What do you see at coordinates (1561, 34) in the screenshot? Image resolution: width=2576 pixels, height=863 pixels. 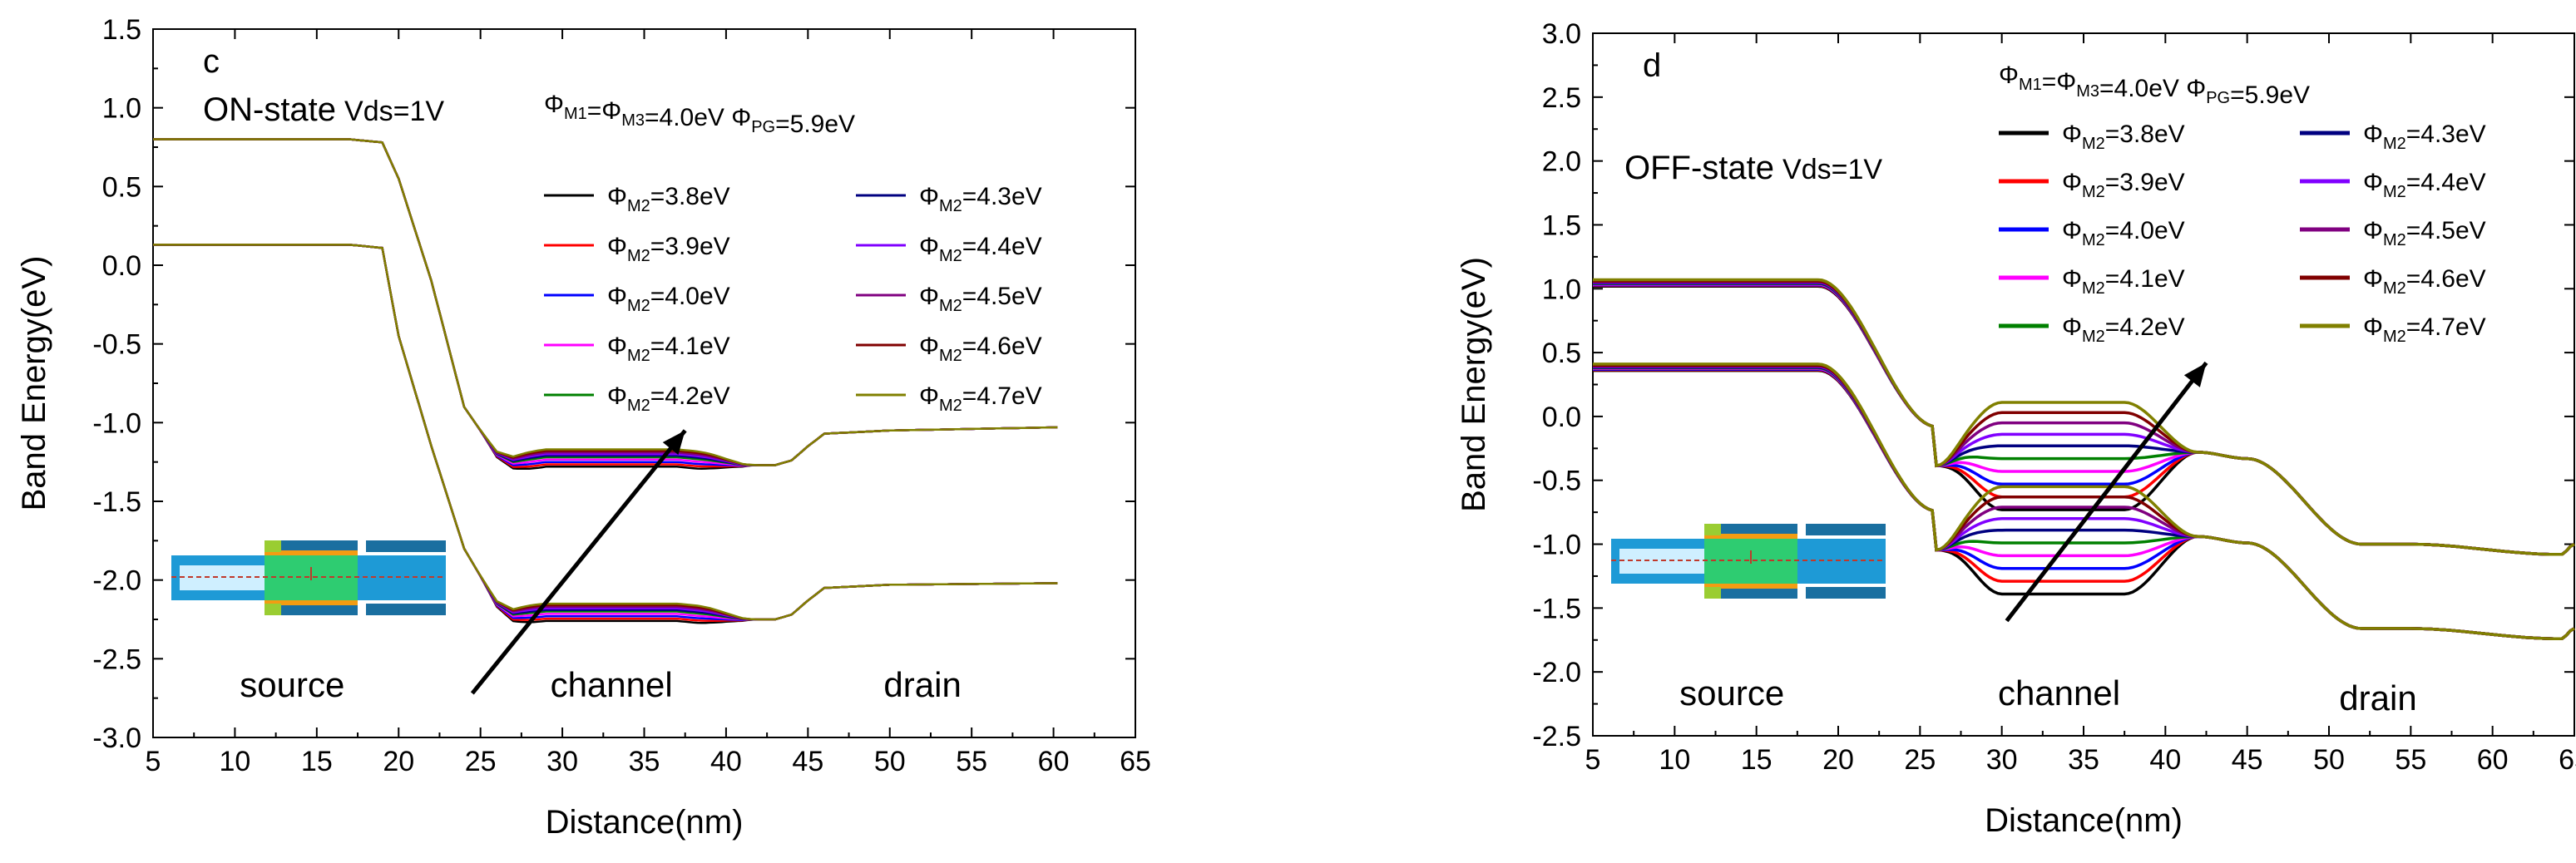 I see `y-tick-label: 3.0` at bounding box center [1561, 34].